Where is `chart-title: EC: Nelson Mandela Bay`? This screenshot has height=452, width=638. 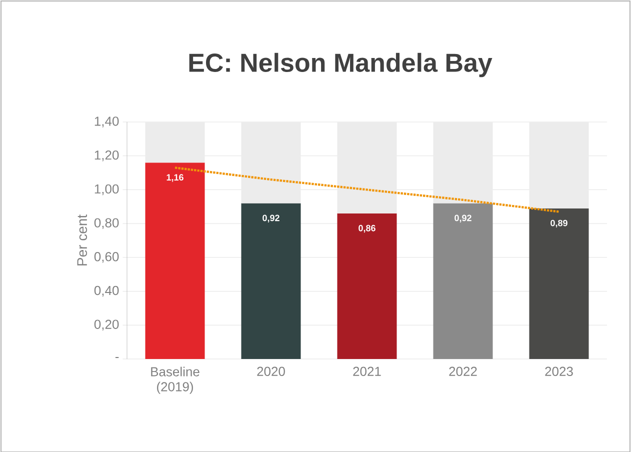 chart-title: EC: Nelson Mandela Bay is located at coordinates (340, 64).